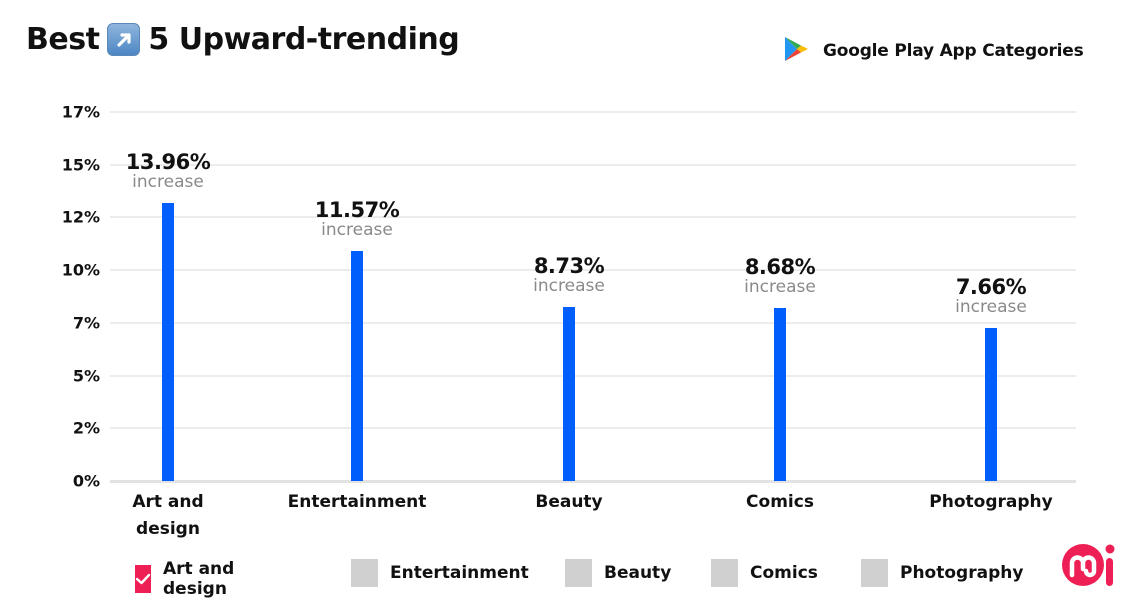  Describe the element at coordinates (796, 51) in the screenshot. I see `google-play-icon` at that location.